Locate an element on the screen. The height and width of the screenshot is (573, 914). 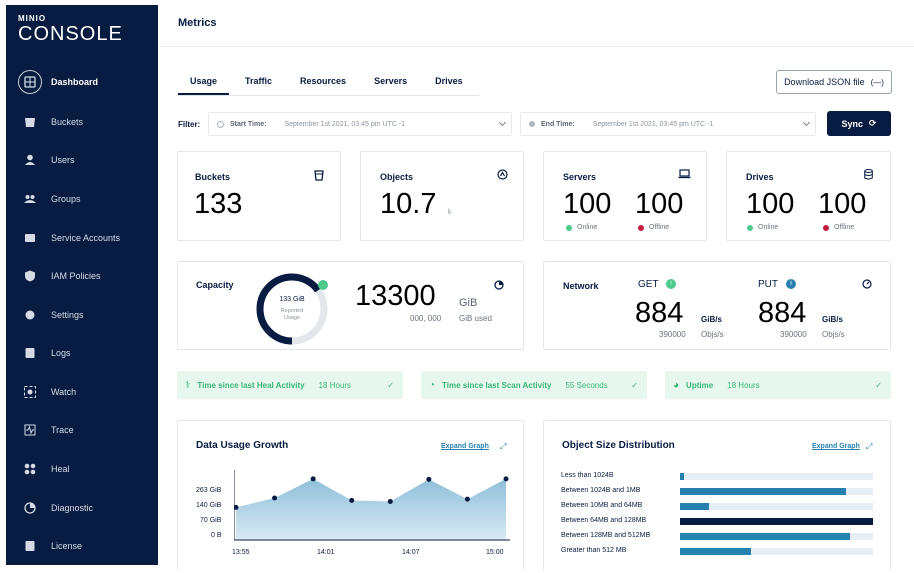
uptime-value: 18 Hours is located at coordinates (743, 385).